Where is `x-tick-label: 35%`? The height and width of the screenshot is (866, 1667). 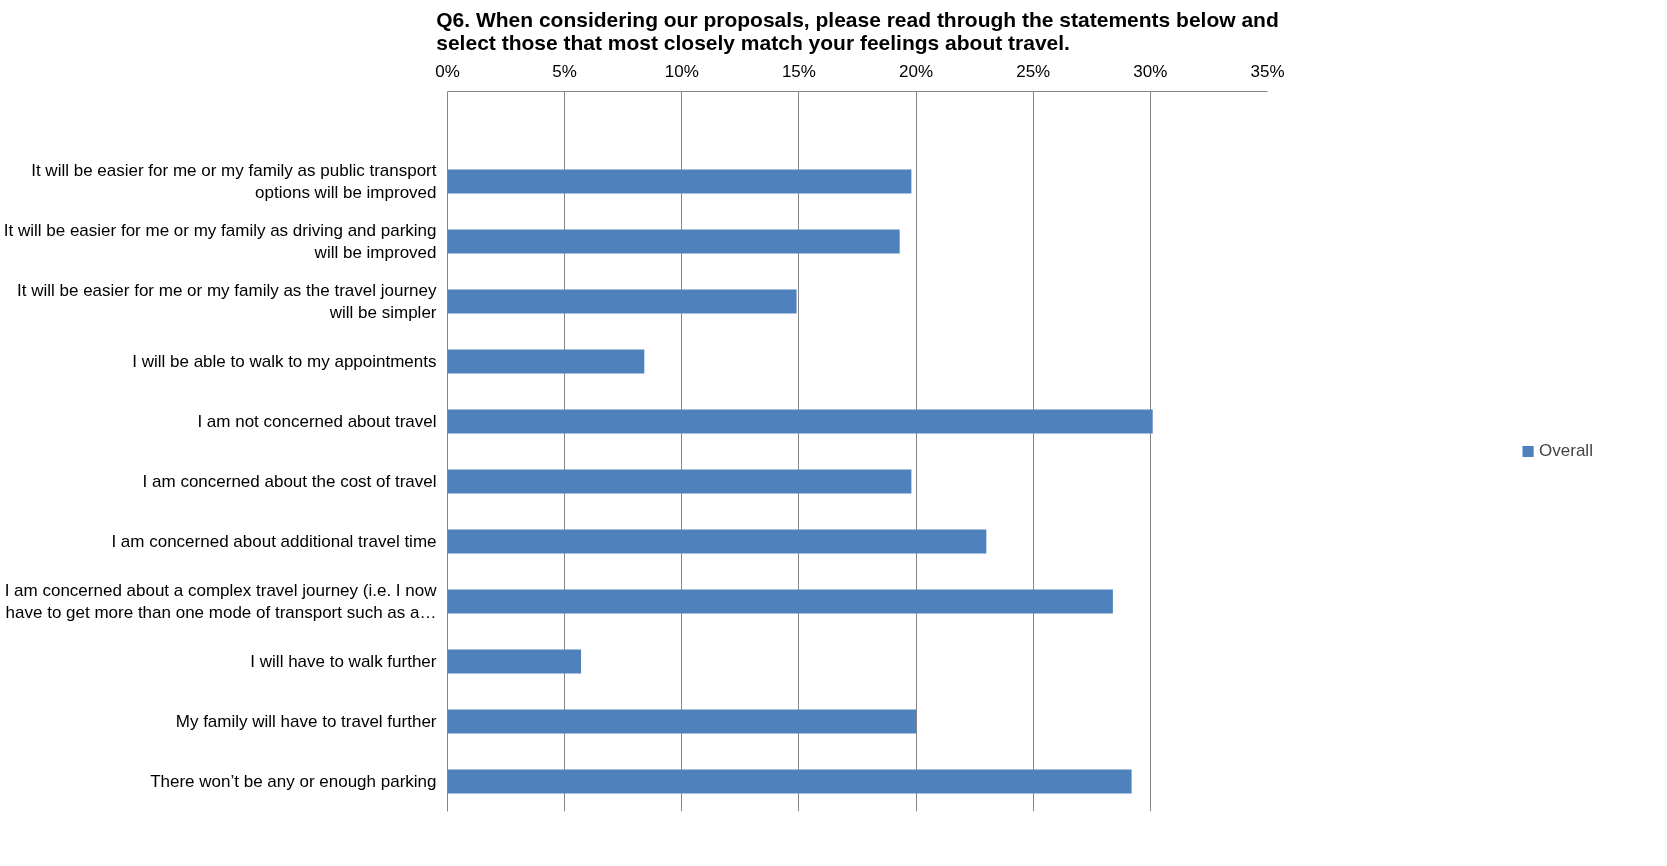 x-tick-label: 35% is located at coordinates (1267, 71).